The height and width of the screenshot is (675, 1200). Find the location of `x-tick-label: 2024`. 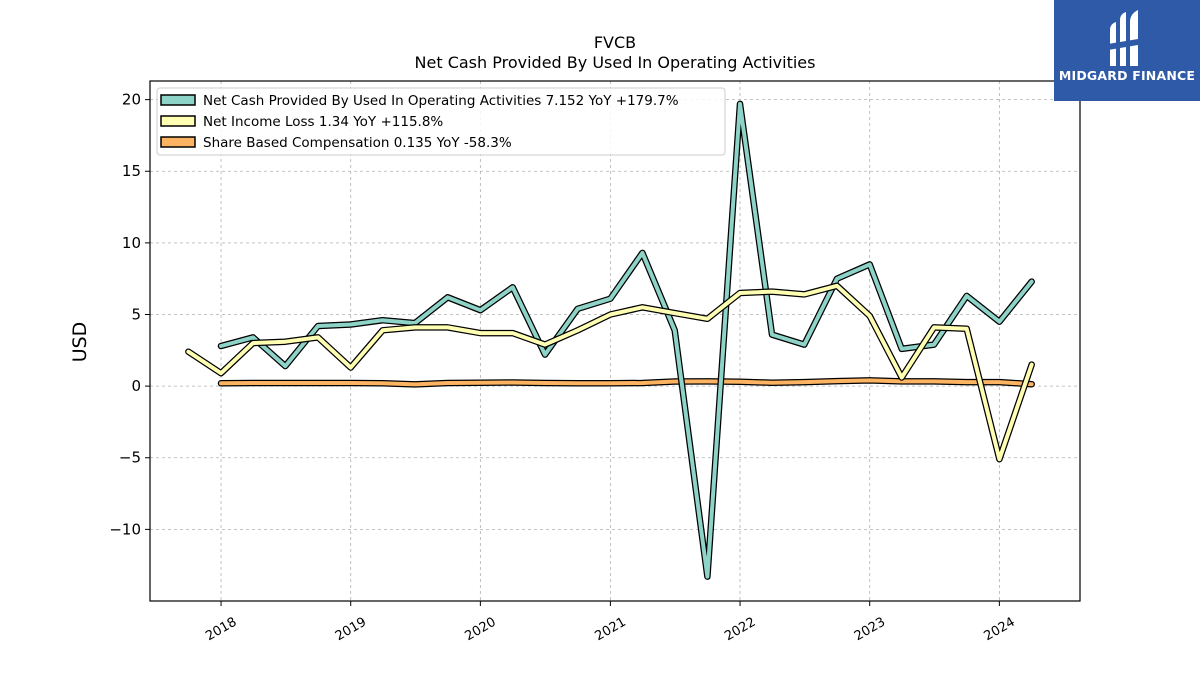

x-tick-label: 2024 is located at coordinates (1000, 630).